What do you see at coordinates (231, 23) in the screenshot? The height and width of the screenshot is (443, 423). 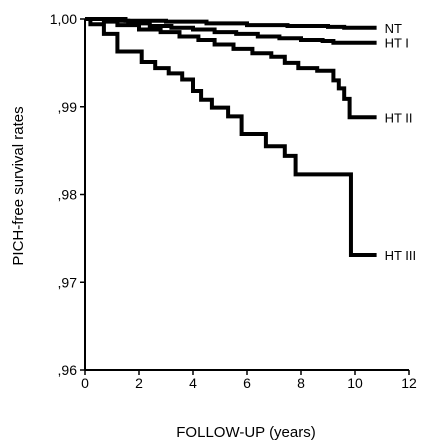 I see `series-line-nt` at bounding box center [231, 23].